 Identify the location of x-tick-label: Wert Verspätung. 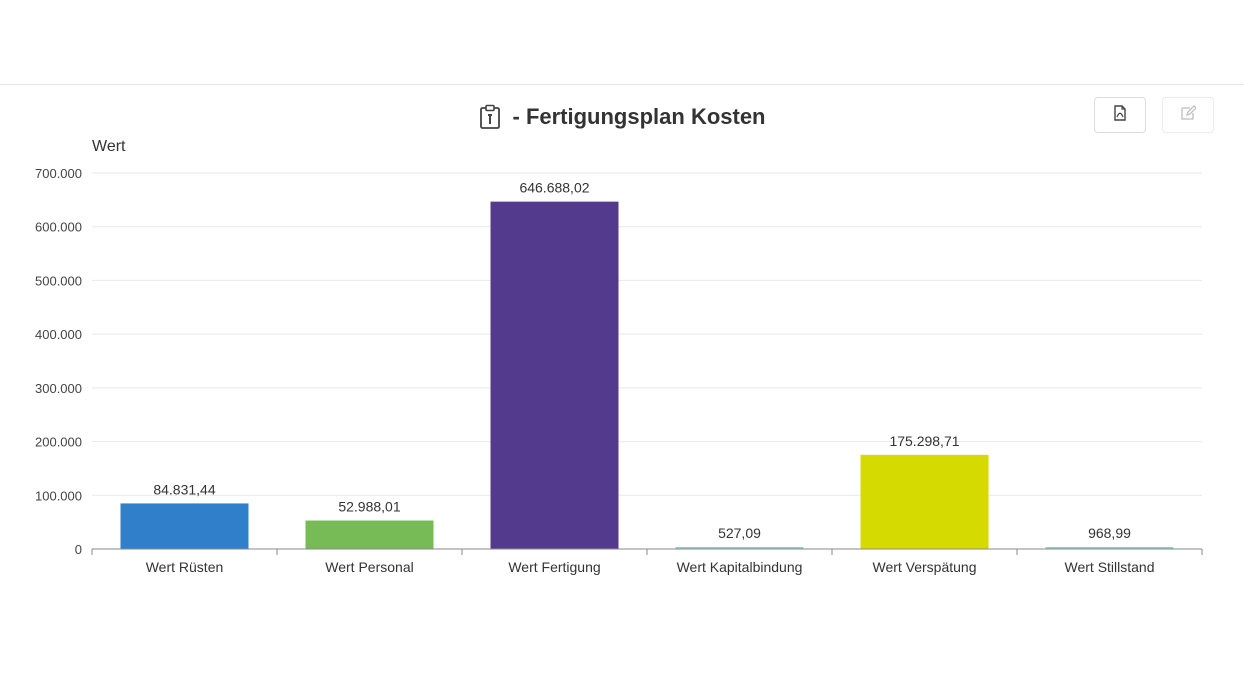
(924, 567).